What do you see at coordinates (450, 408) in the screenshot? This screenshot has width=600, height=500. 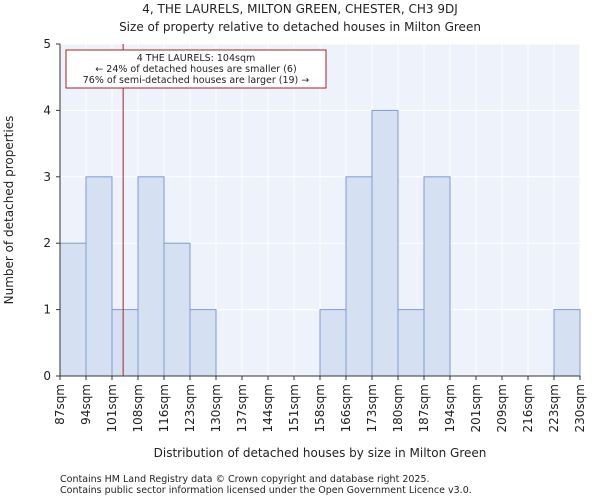 I see `x-tick-label: 194sqm` at bounding box center [450, 408].